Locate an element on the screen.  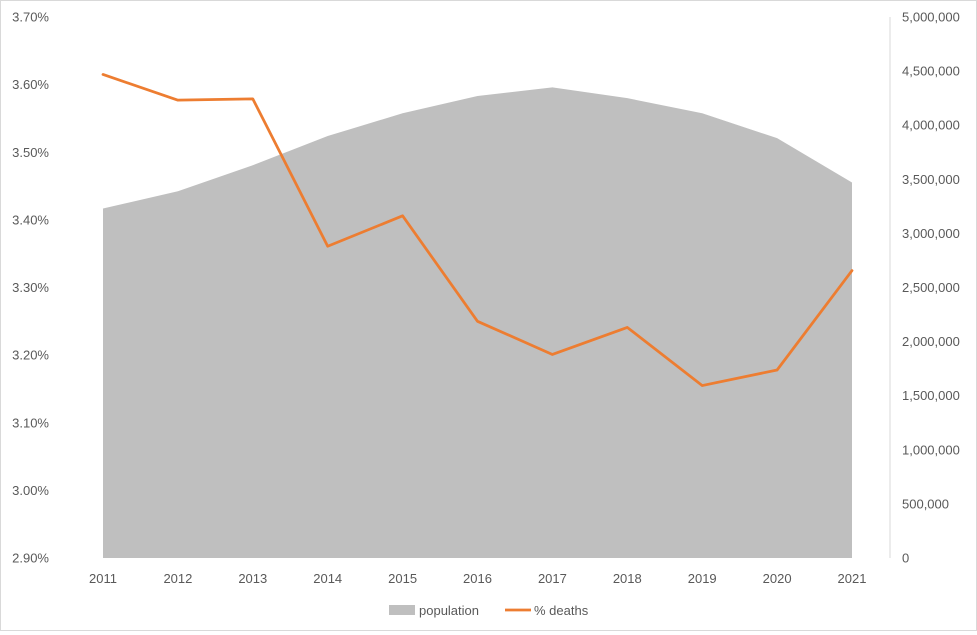
legend-label-deaths: % deaths is located at coordinates (561, 610).